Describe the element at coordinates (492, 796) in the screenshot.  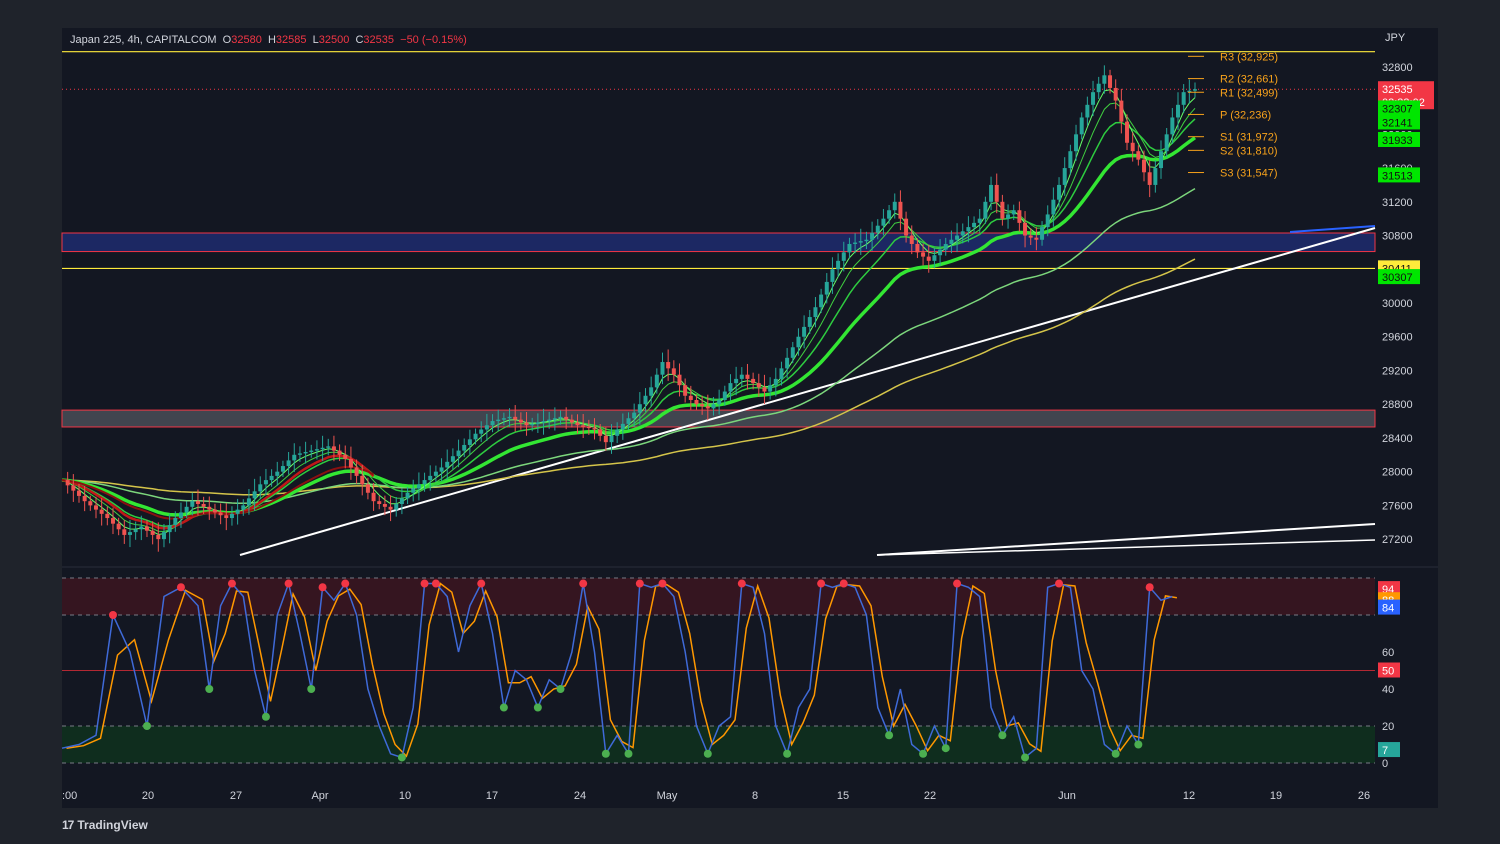
I see `x-tick-label: 17` at that location.